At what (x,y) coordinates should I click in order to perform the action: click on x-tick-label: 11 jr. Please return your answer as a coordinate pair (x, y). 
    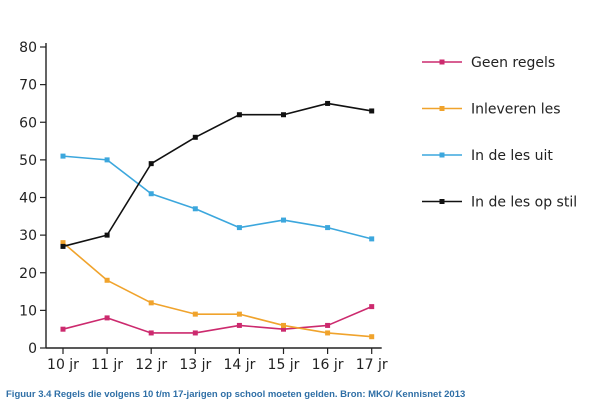
    Looking at the image, I should click on (107, 365).